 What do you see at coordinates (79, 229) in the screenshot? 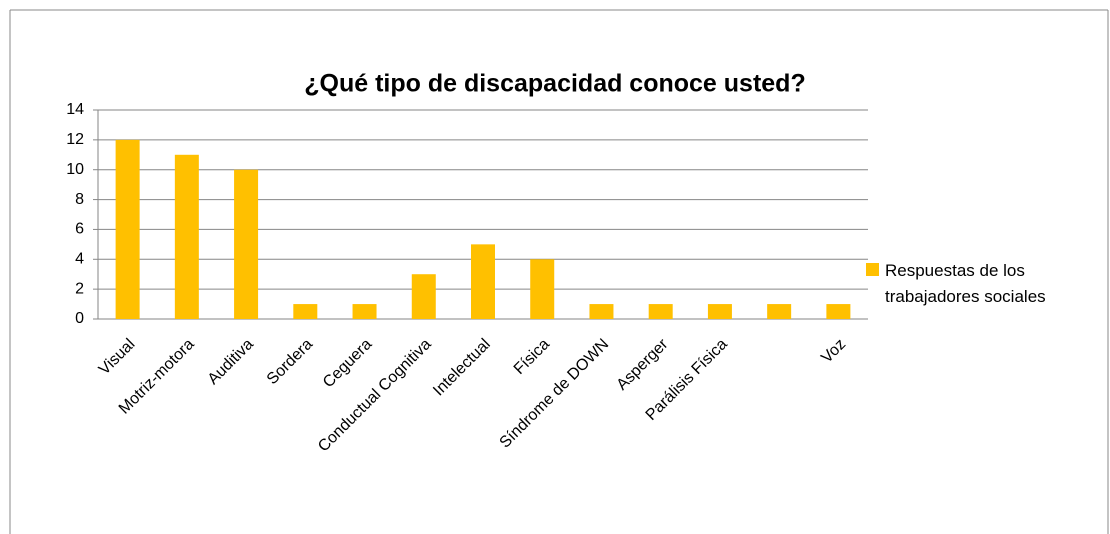
I see `y-tick-label: 6` at bounding box center [79, 229].